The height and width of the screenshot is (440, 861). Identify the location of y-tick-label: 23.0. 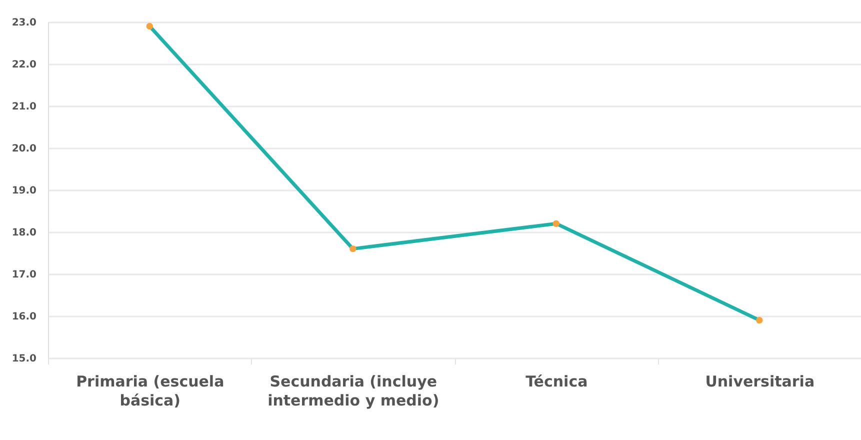
(24, 23).